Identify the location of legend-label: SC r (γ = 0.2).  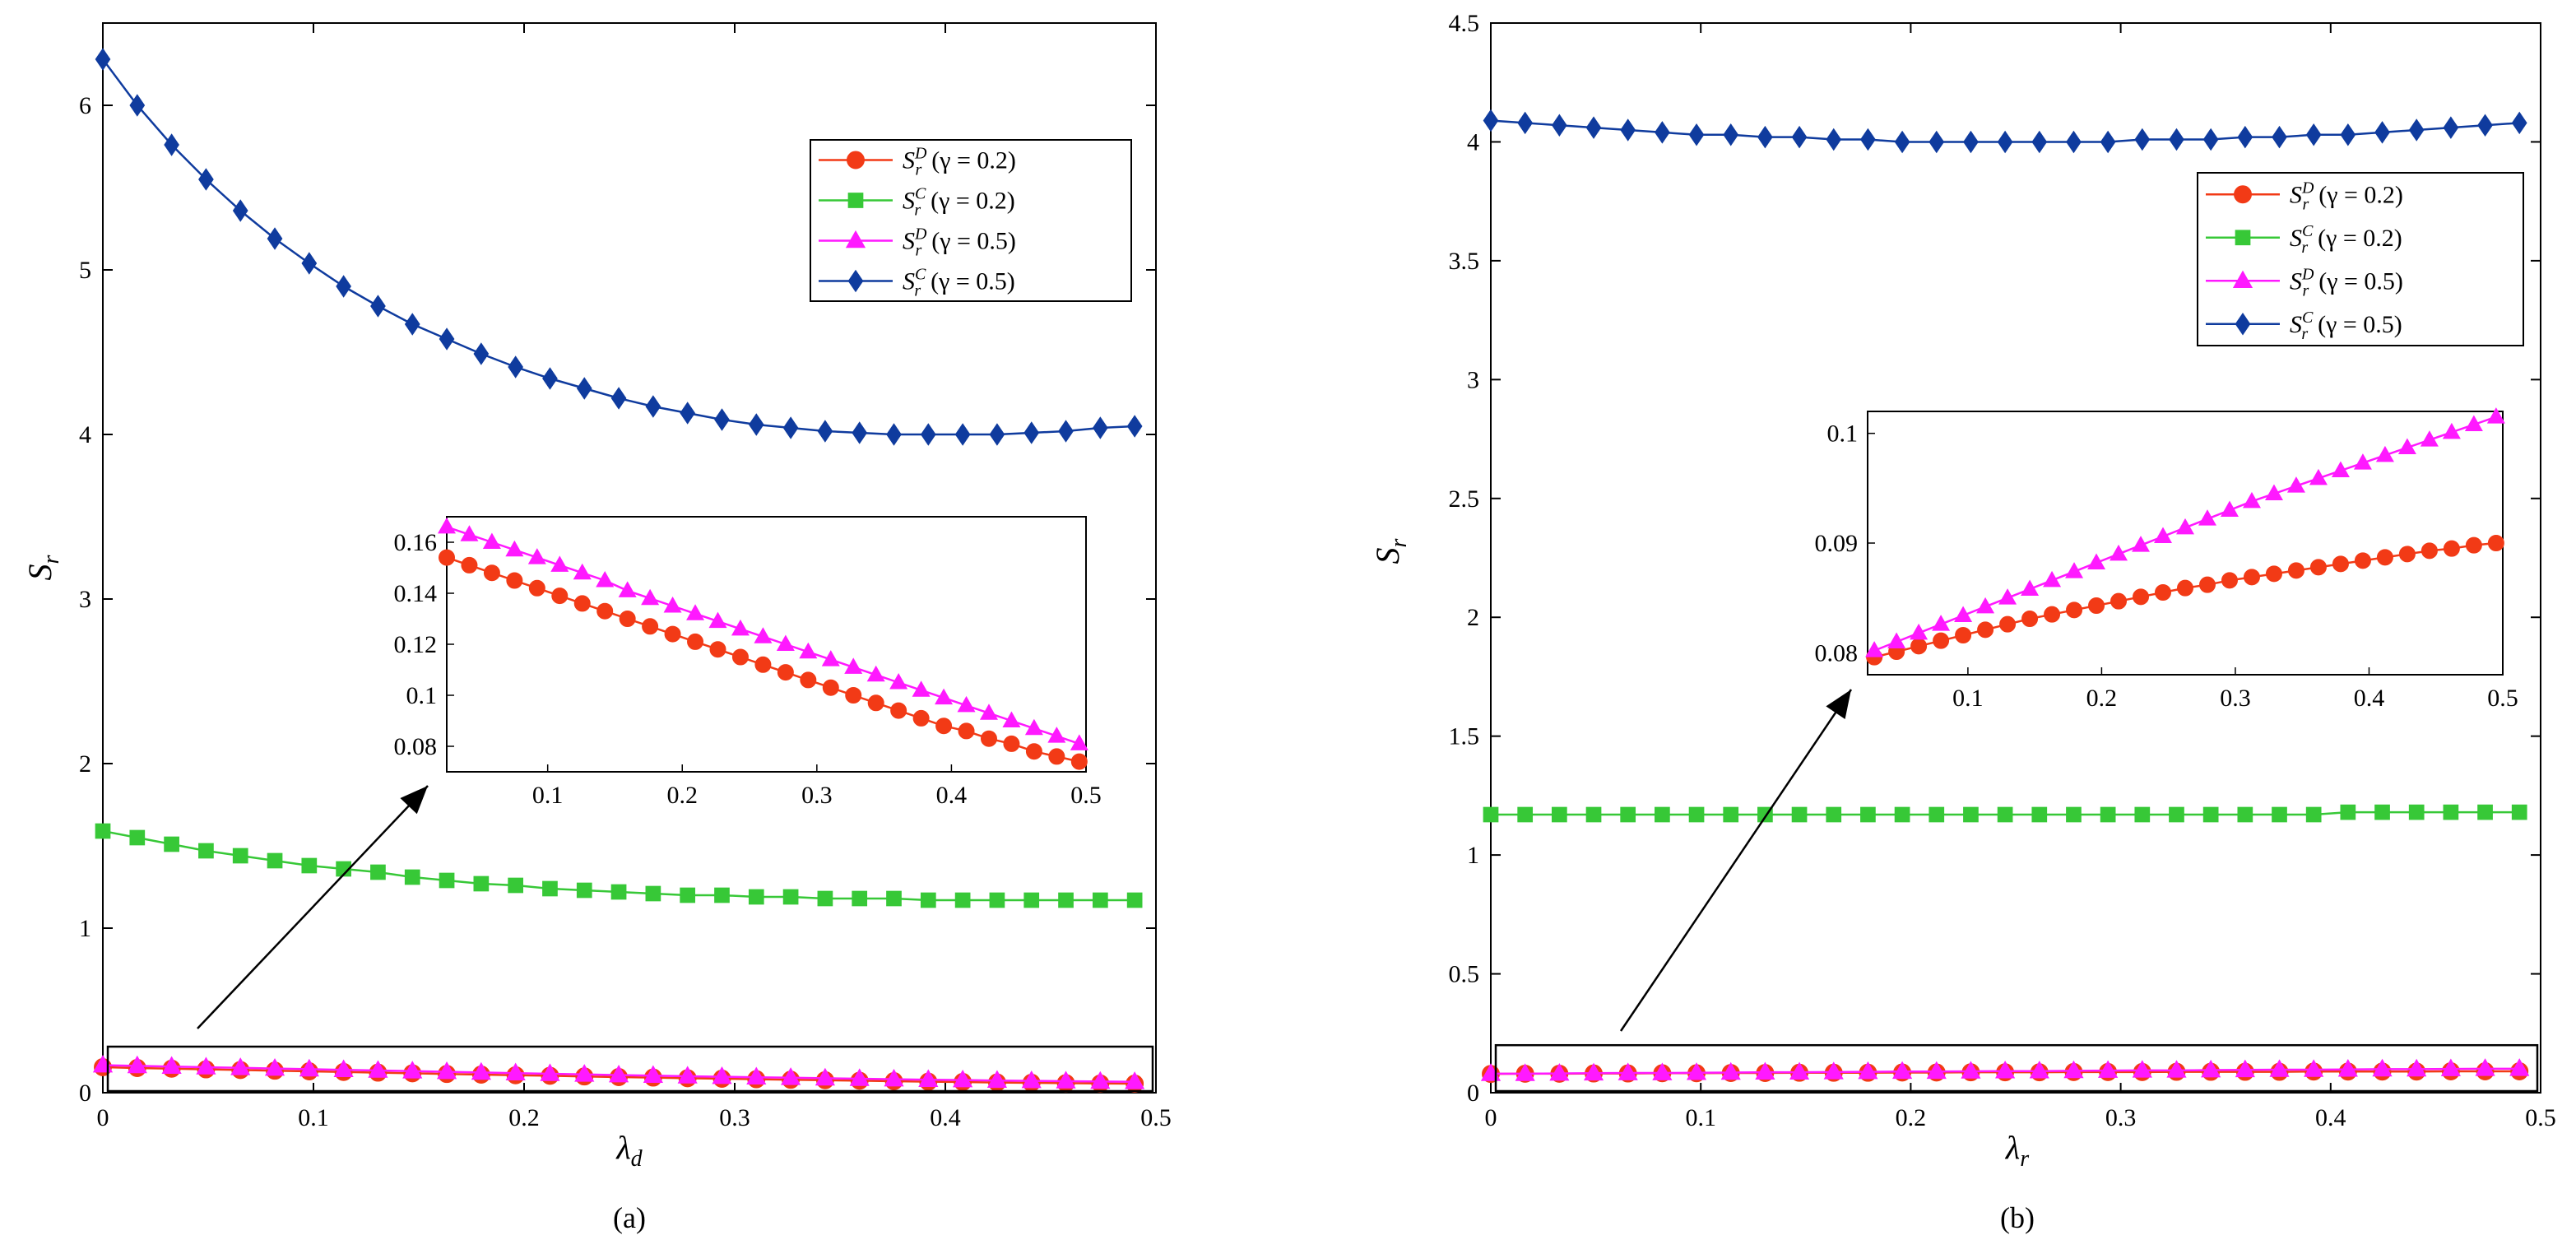
(2346, 239).